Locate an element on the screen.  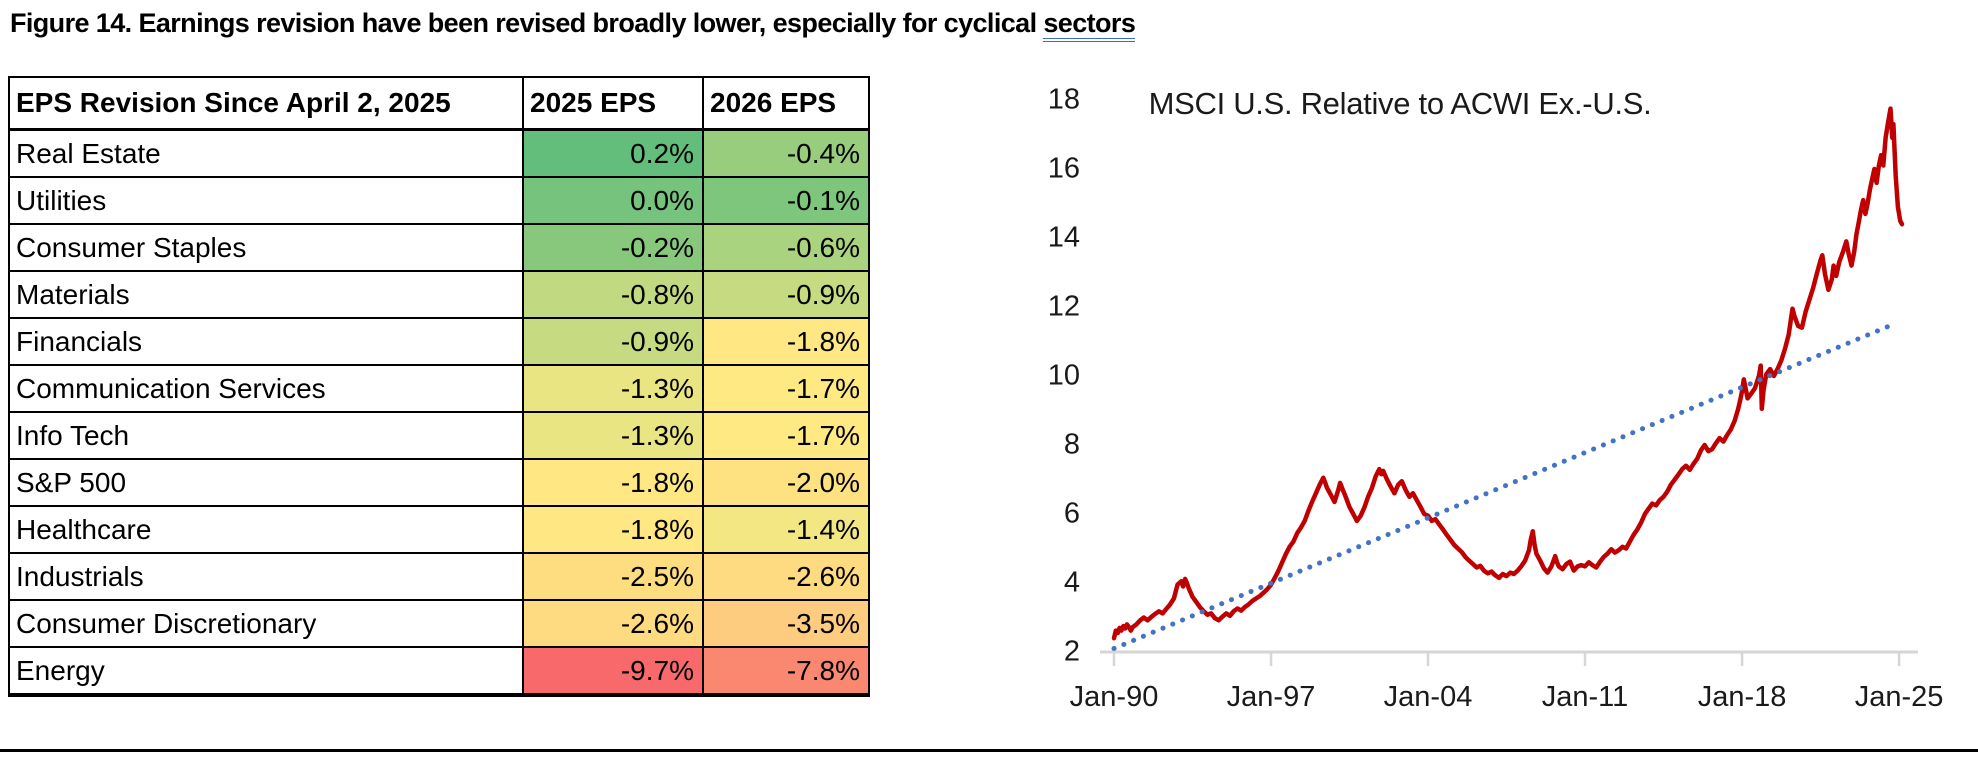
x-tick-label: Jan-18 is located at coordinates (1742, 697).